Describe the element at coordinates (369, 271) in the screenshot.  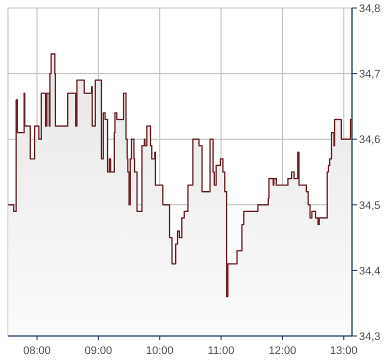
I see `y-tick-label: 34,4` at that location.